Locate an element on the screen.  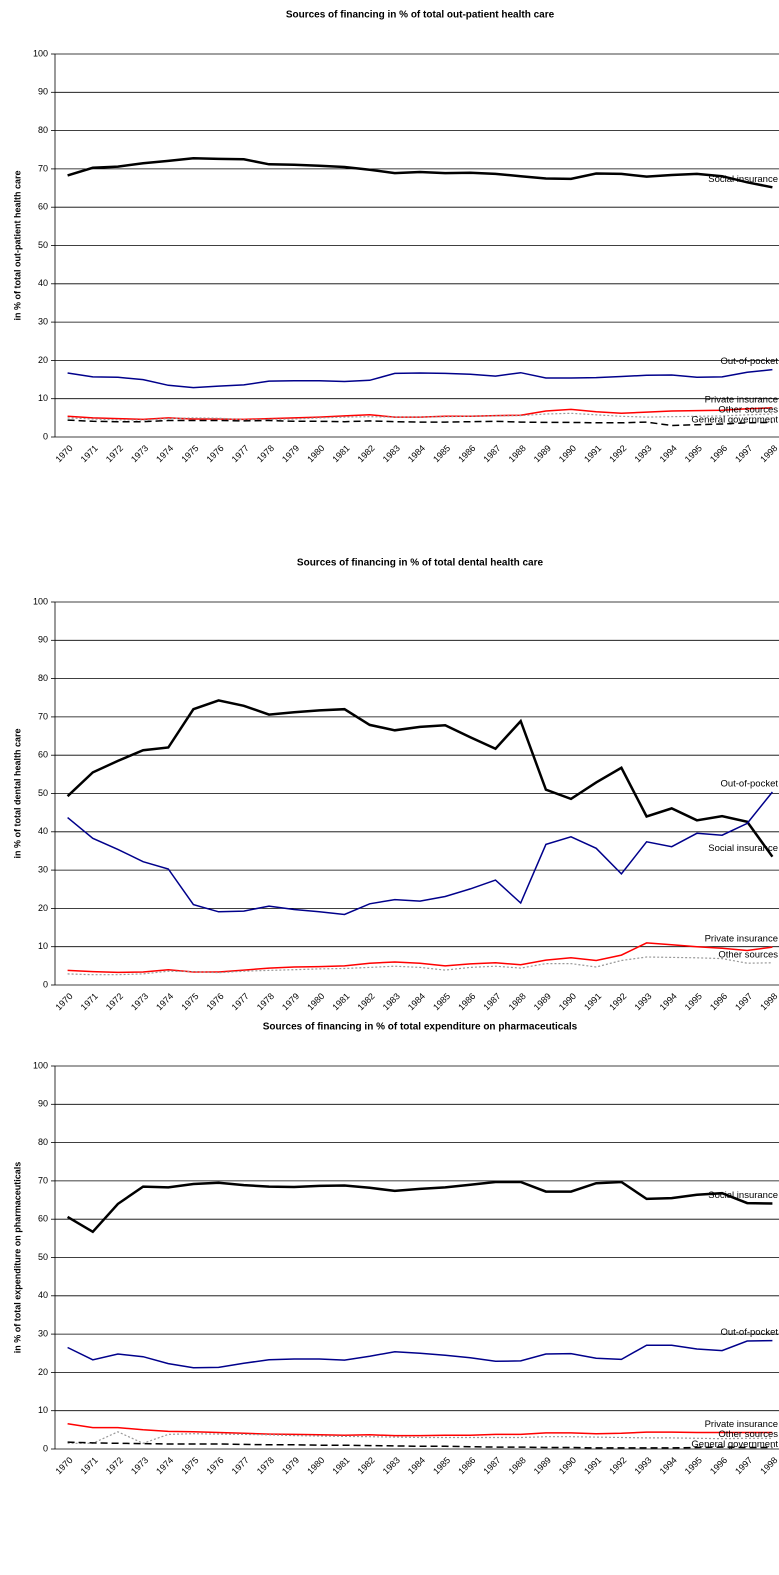
y-tick-label: 60 is located at coordinates (43, 207).